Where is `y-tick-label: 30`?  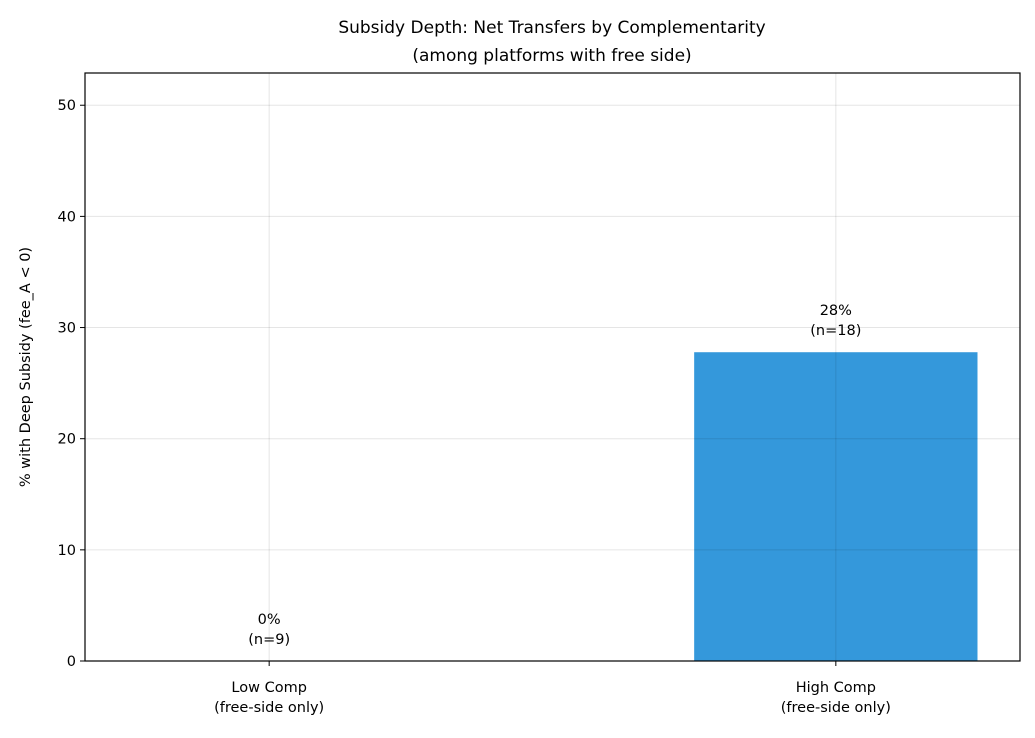
y-tick-label: 30 is located at coordinates (67, 329).